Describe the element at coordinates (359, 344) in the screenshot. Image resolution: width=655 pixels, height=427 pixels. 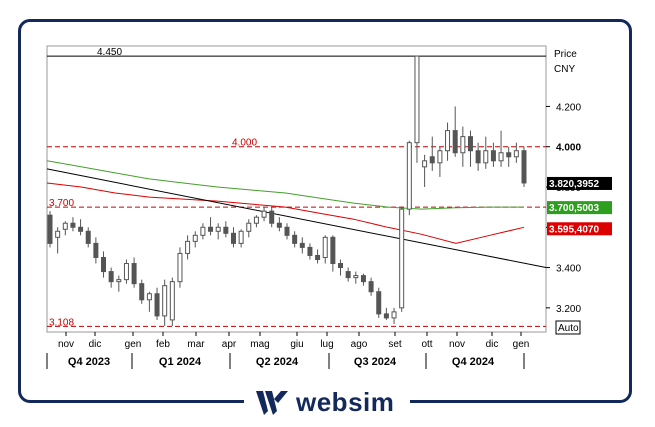
I see `month-label: ago` at that location.